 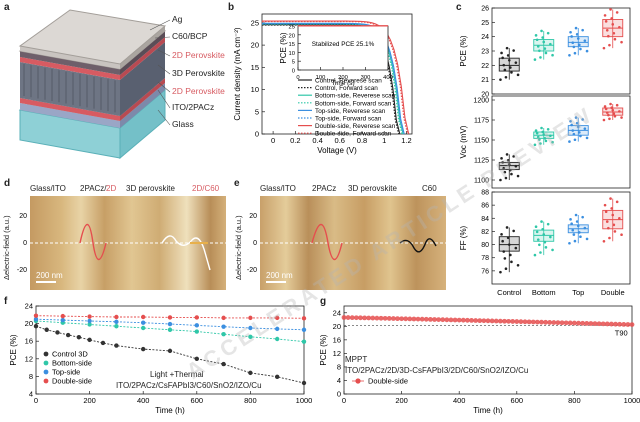 I want to click on perovskite-grain-lines, so click(x=69, y=88).